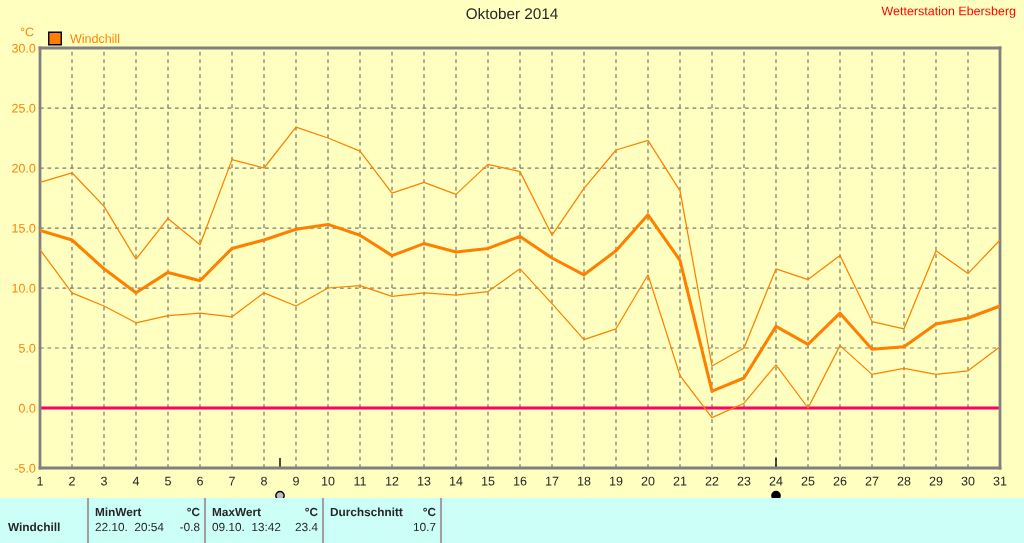 This screenshot has width=1024, height=543. I want to click on x-tick-label: 11, so click(360, 481).